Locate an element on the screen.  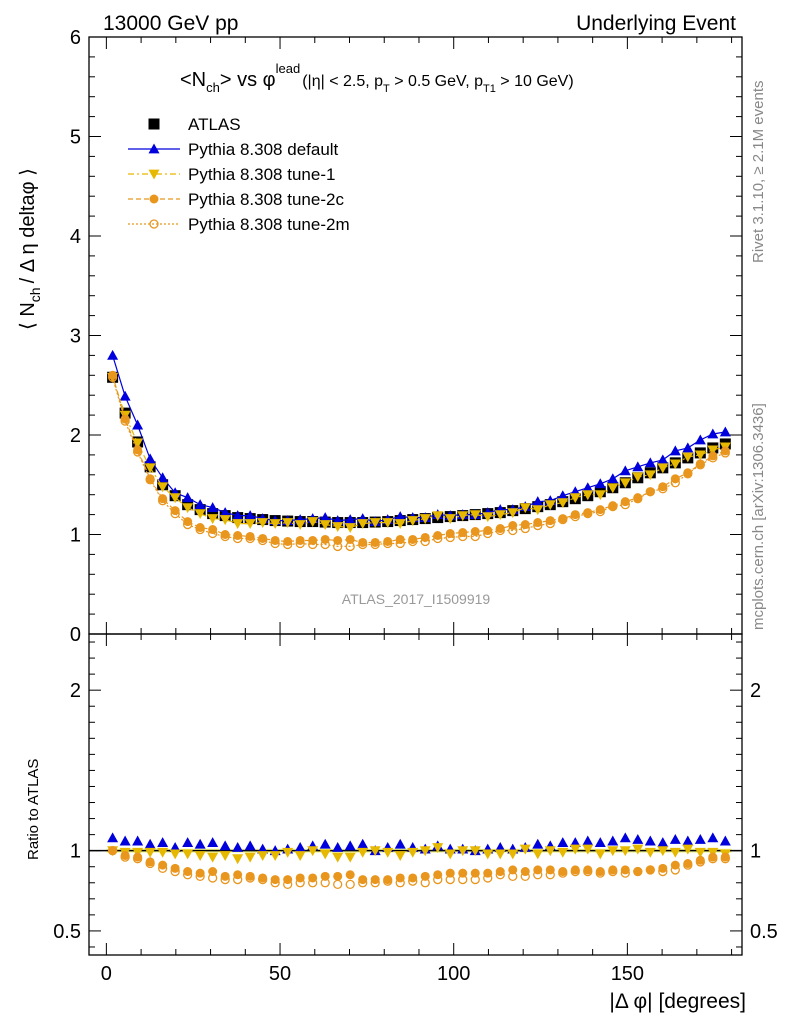
legend-label: Pythia 8.308 tune-2m is located at coordinates (269, 224).